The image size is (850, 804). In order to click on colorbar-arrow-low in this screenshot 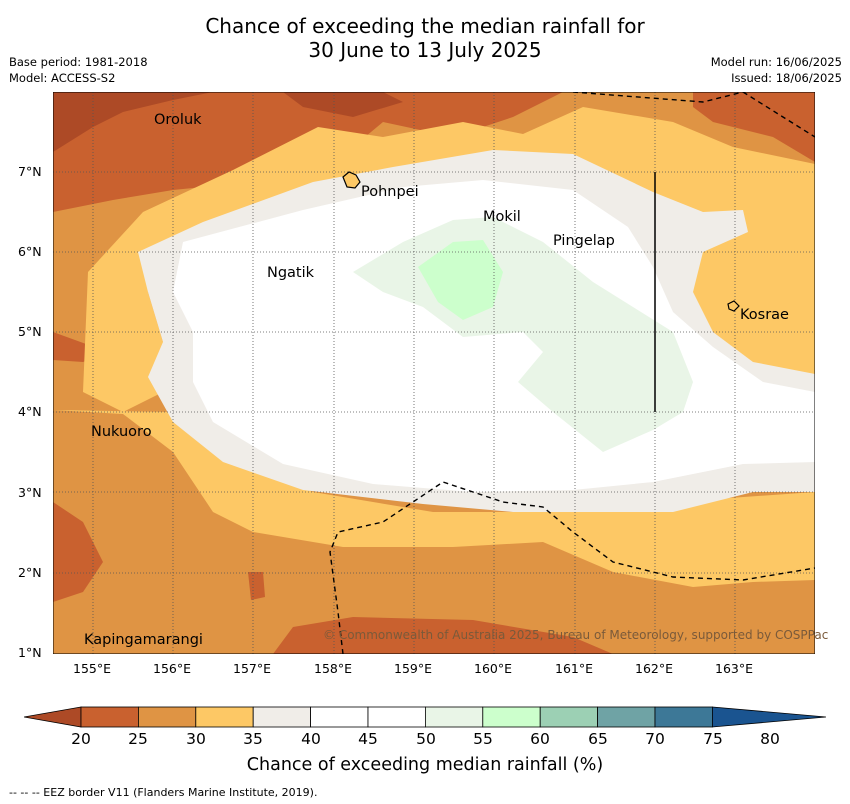, I will do `click(53, 717)`.